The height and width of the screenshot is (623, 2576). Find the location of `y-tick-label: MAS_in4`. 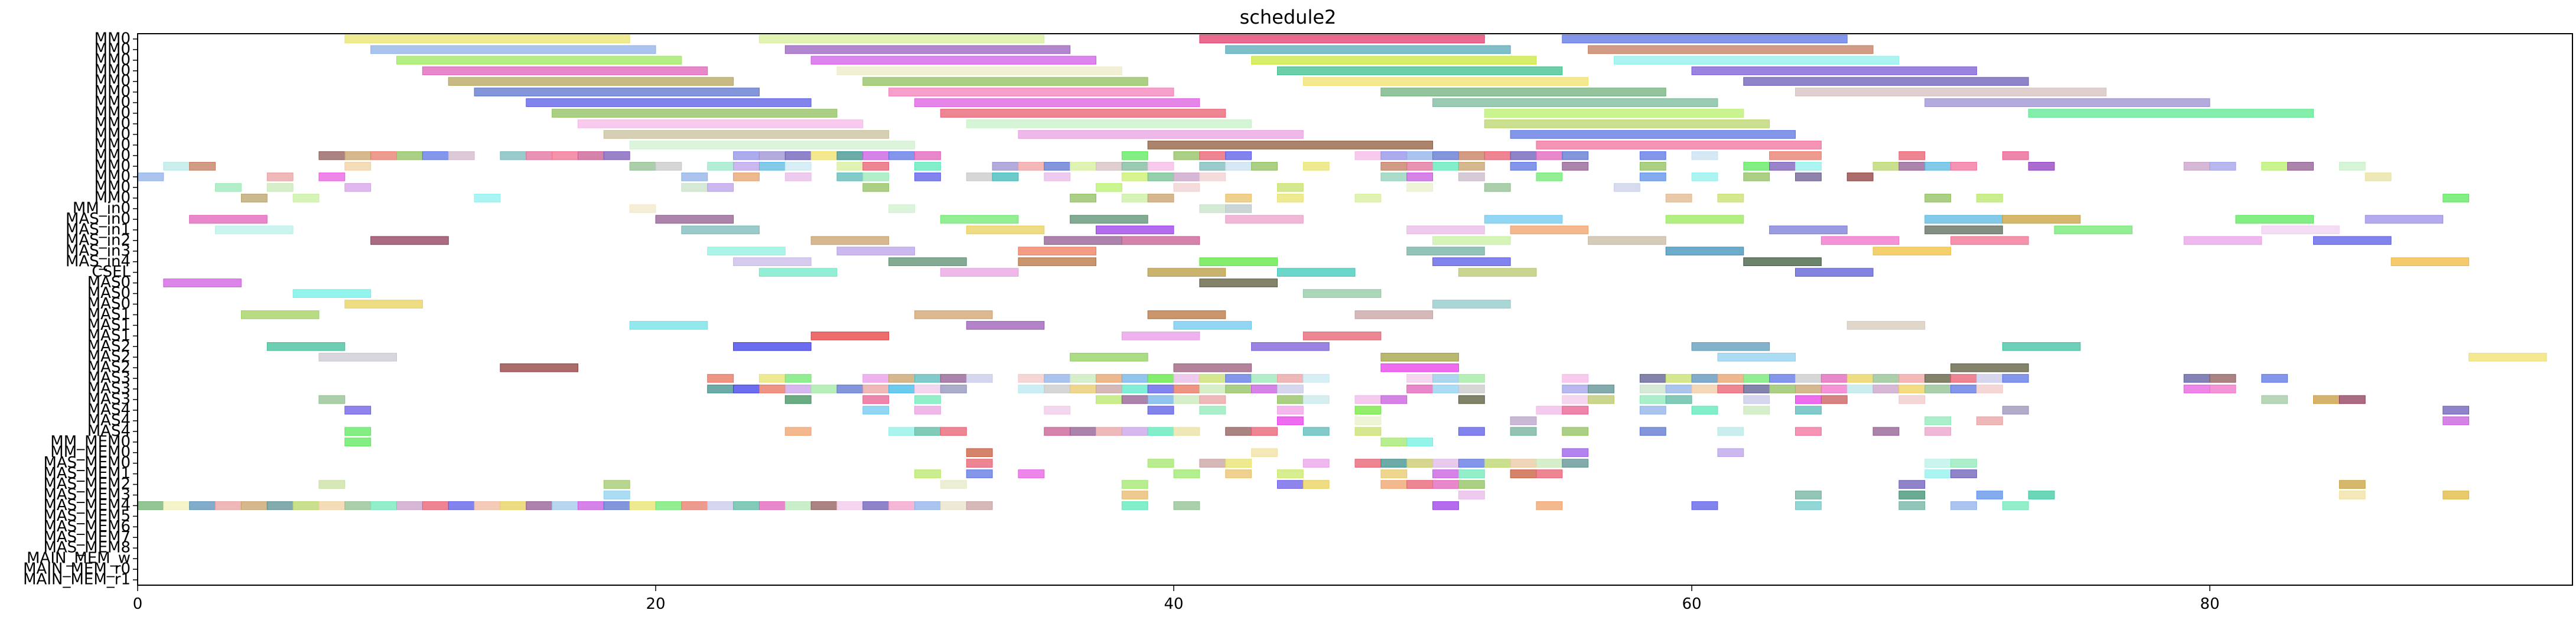

y-tick-label: MAS_in4 is located at coordinates (98, 261).